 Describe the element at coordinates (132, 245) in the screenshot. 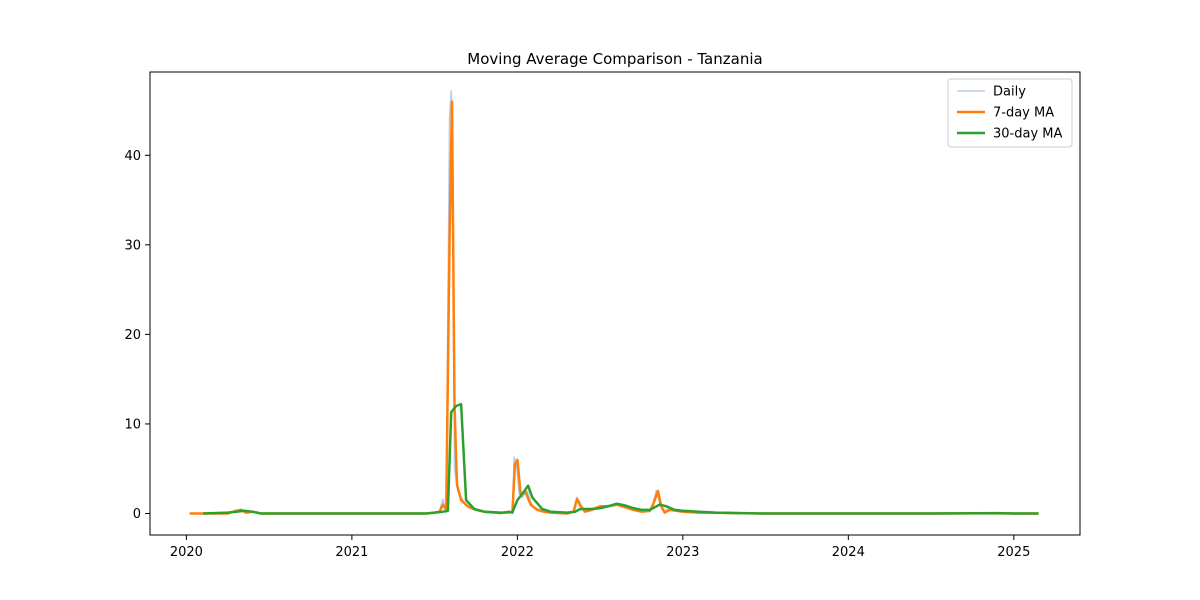

I see `y-tick-label: 30` at that location.